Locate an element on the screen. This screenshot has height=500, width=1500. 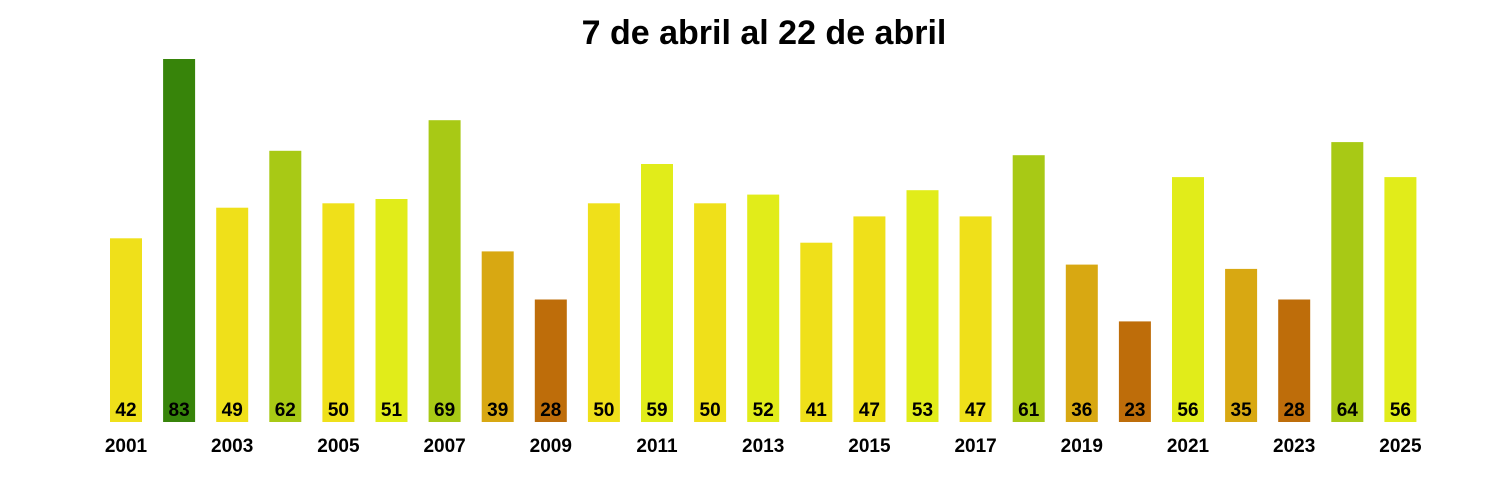
bar-2005 is located at coordinates (338, 312).